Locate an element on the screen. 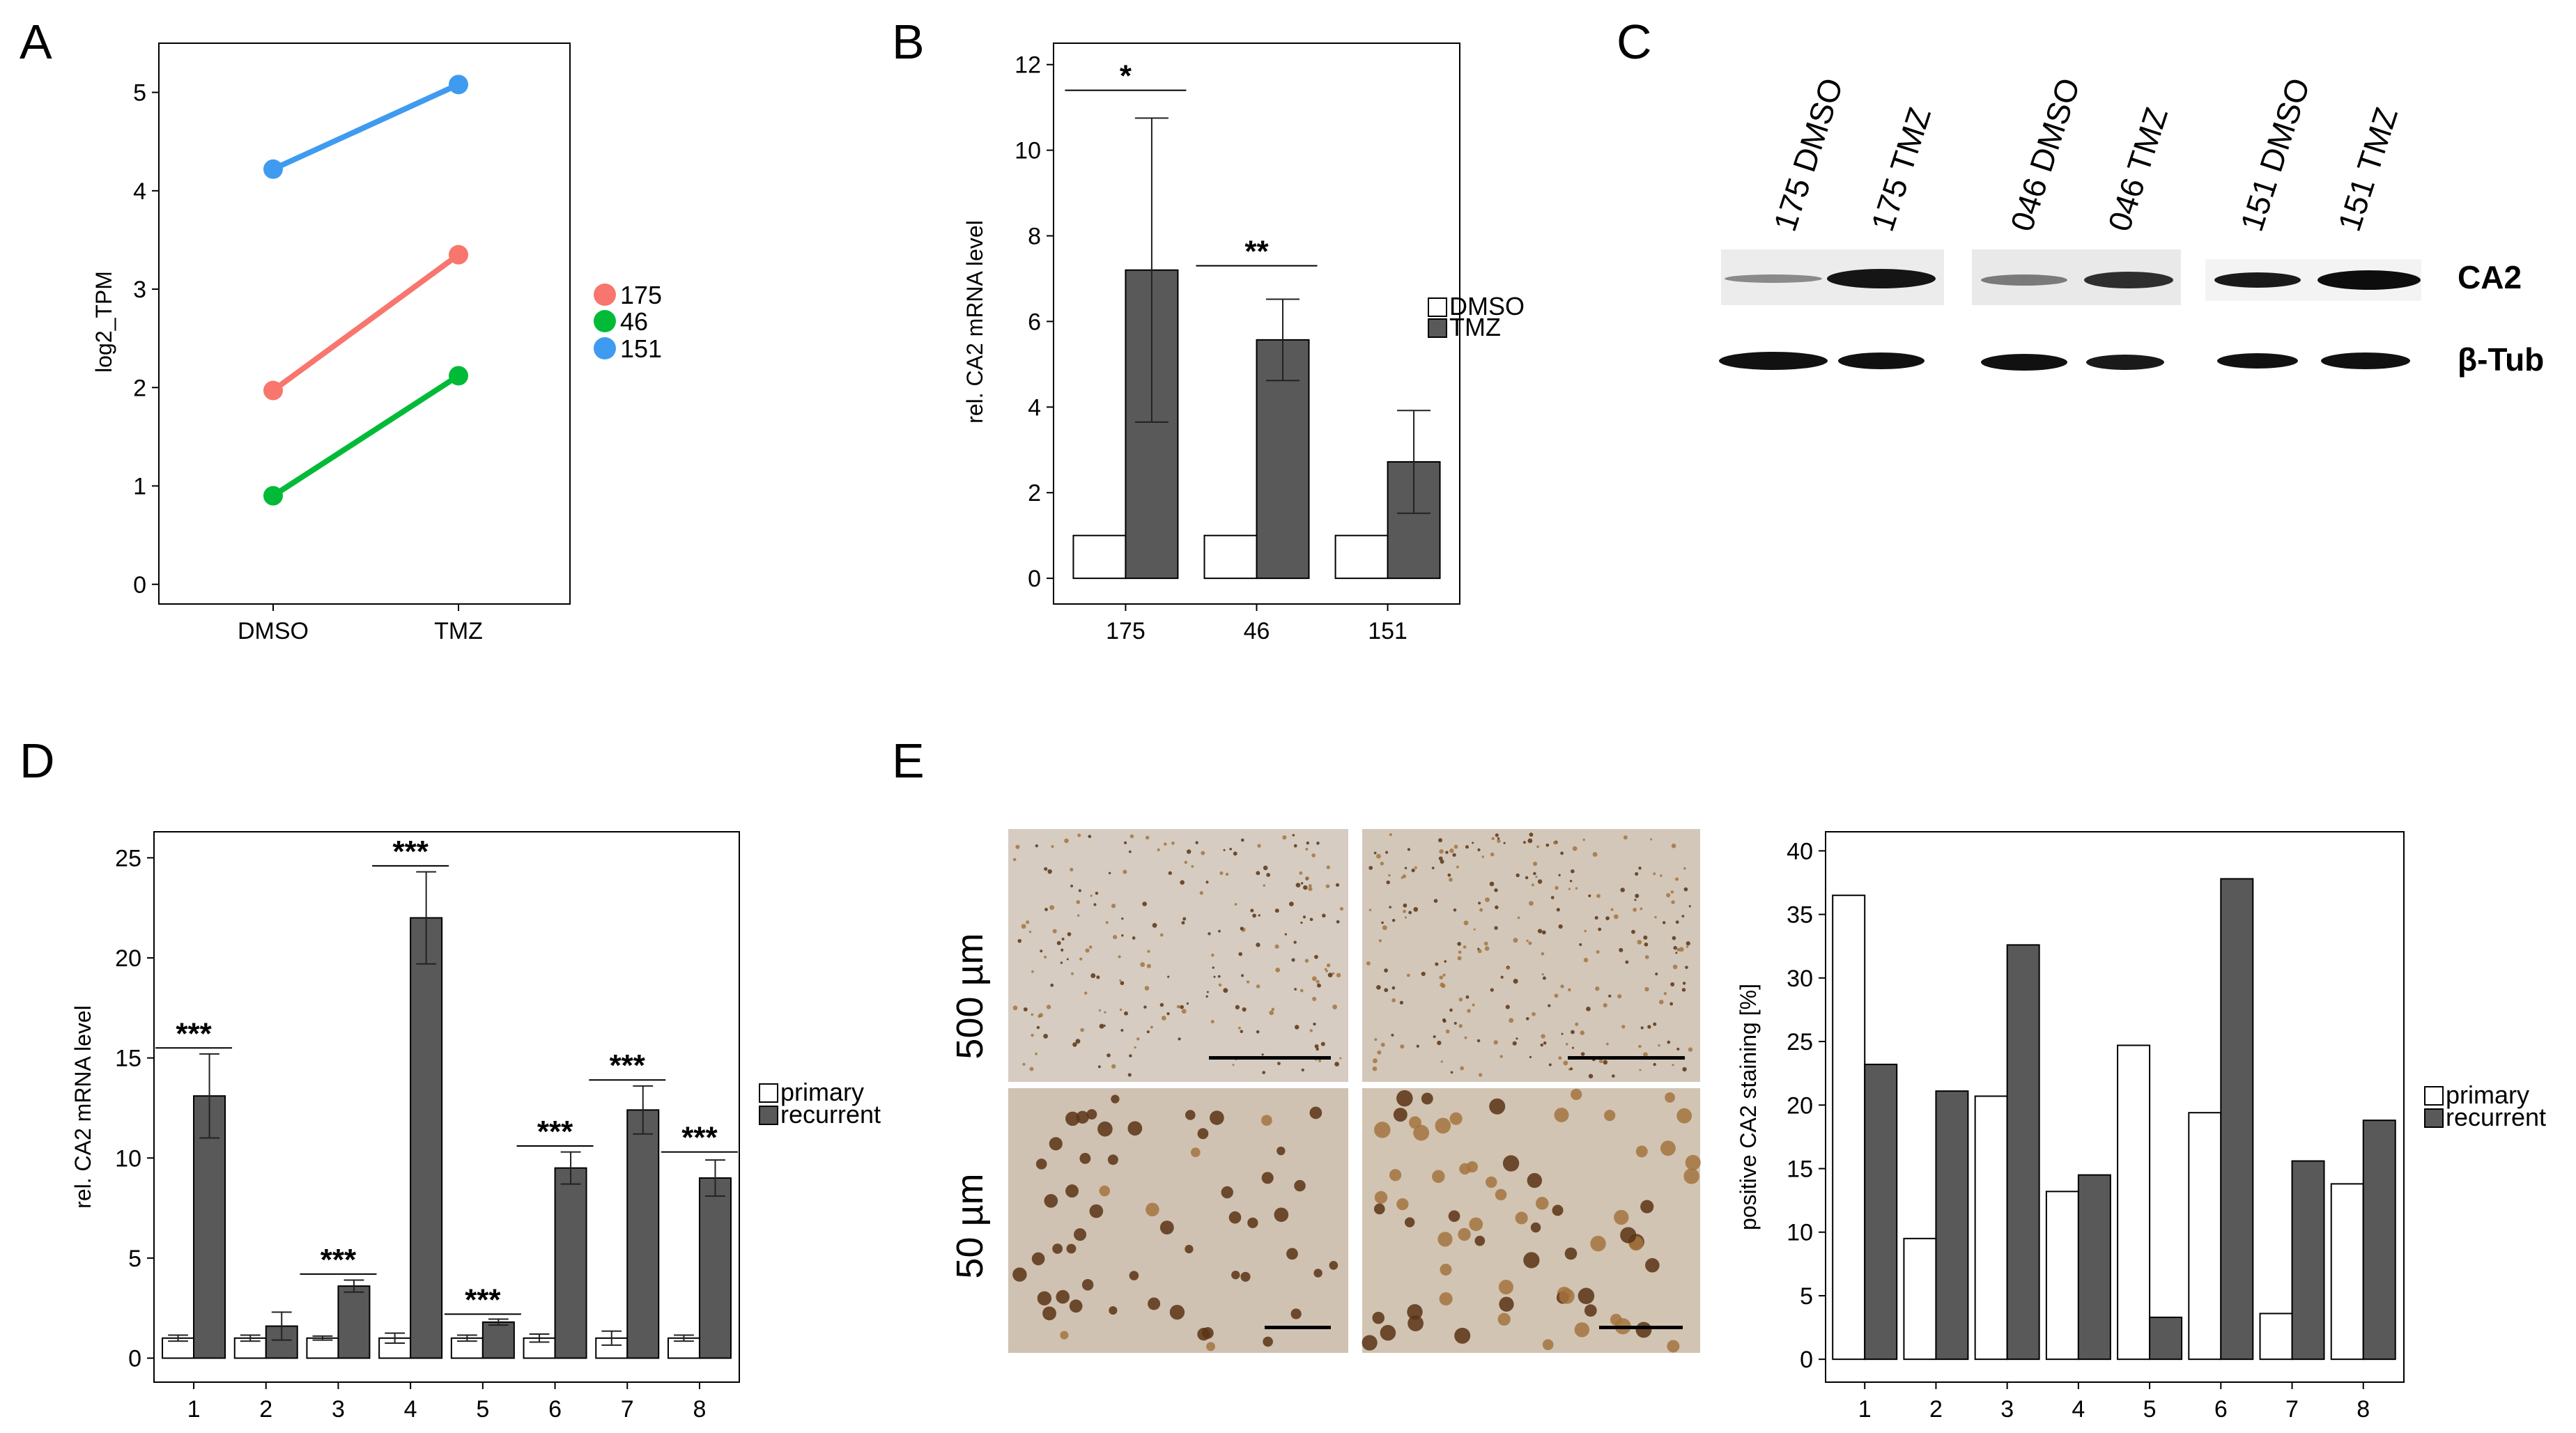  point-46-DMSO is located at coordinates (273, 496).